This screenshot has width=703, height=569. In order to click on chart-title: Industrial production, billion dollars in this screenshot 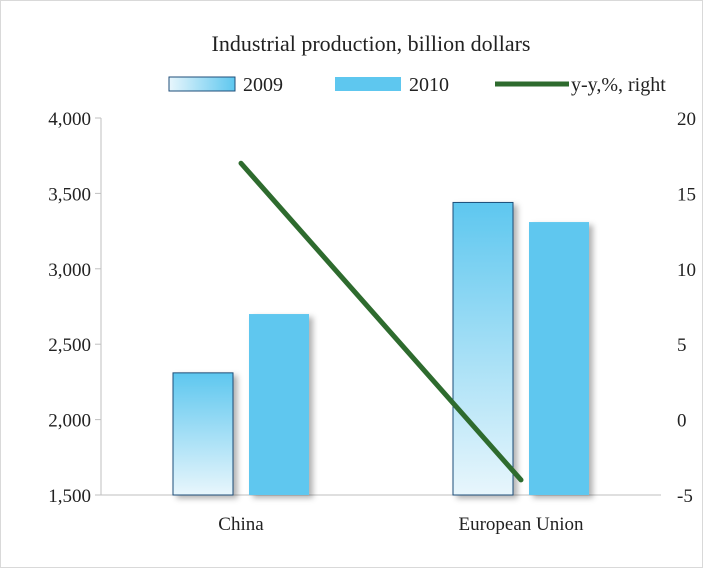, I will do `click(371, 43)`.